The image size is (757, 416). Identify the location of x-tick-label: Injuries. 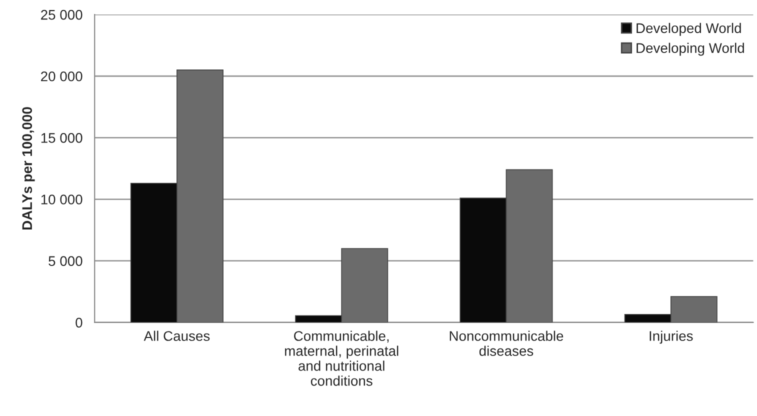
(671, 337).